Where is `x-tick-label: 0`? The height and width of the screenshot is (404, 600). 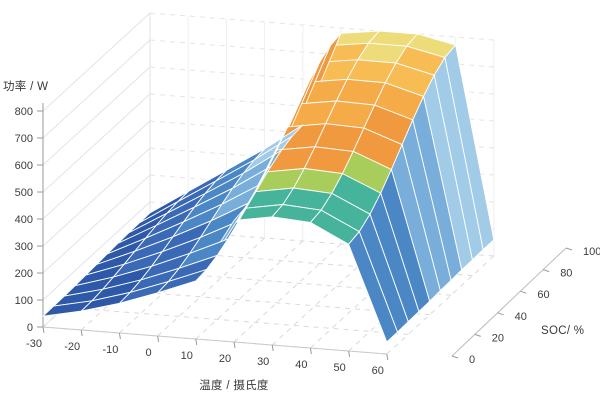 x-tick-label: 0 is located at coordinates (149, 353).